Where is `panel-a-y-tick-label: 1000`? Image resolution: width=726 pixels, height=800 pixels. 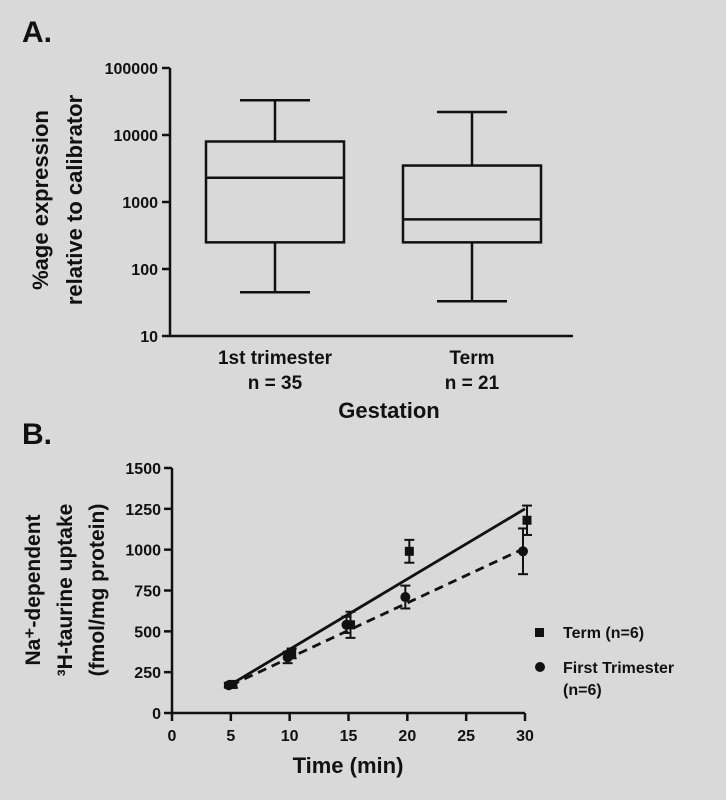
panel-a-y-tick-label: 1000 is located at coordinates (140, 203).